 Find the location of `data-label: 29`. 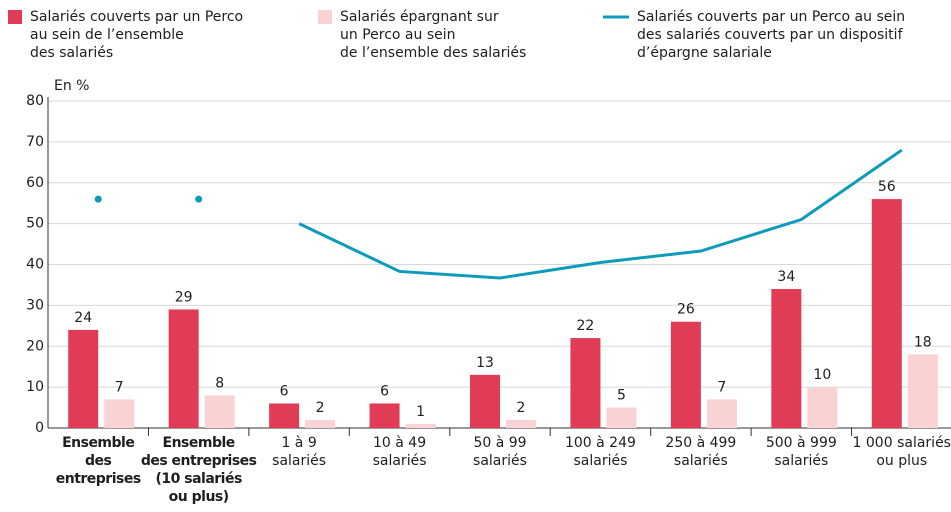

data-label: 29 is located at coordinates (184, 297).